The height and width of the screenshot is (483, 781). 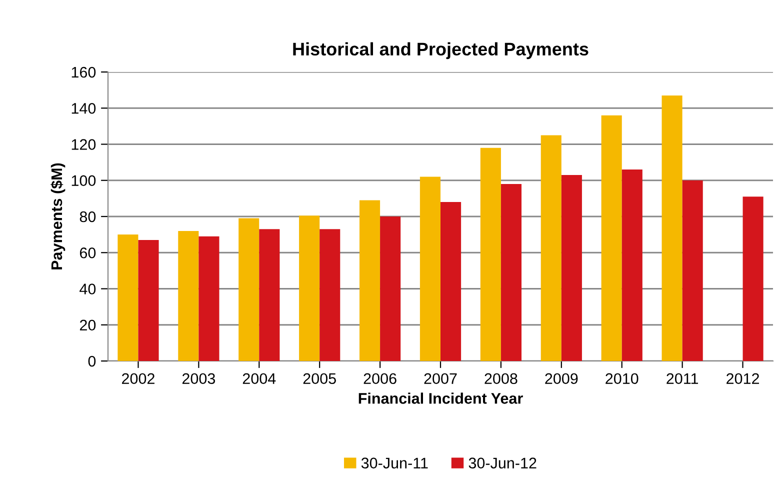 What do you see at coordinates (440, 51) in the screenshot?
I see `chart-title: Historical and Projected Payments` at bounding box center [440, 51].